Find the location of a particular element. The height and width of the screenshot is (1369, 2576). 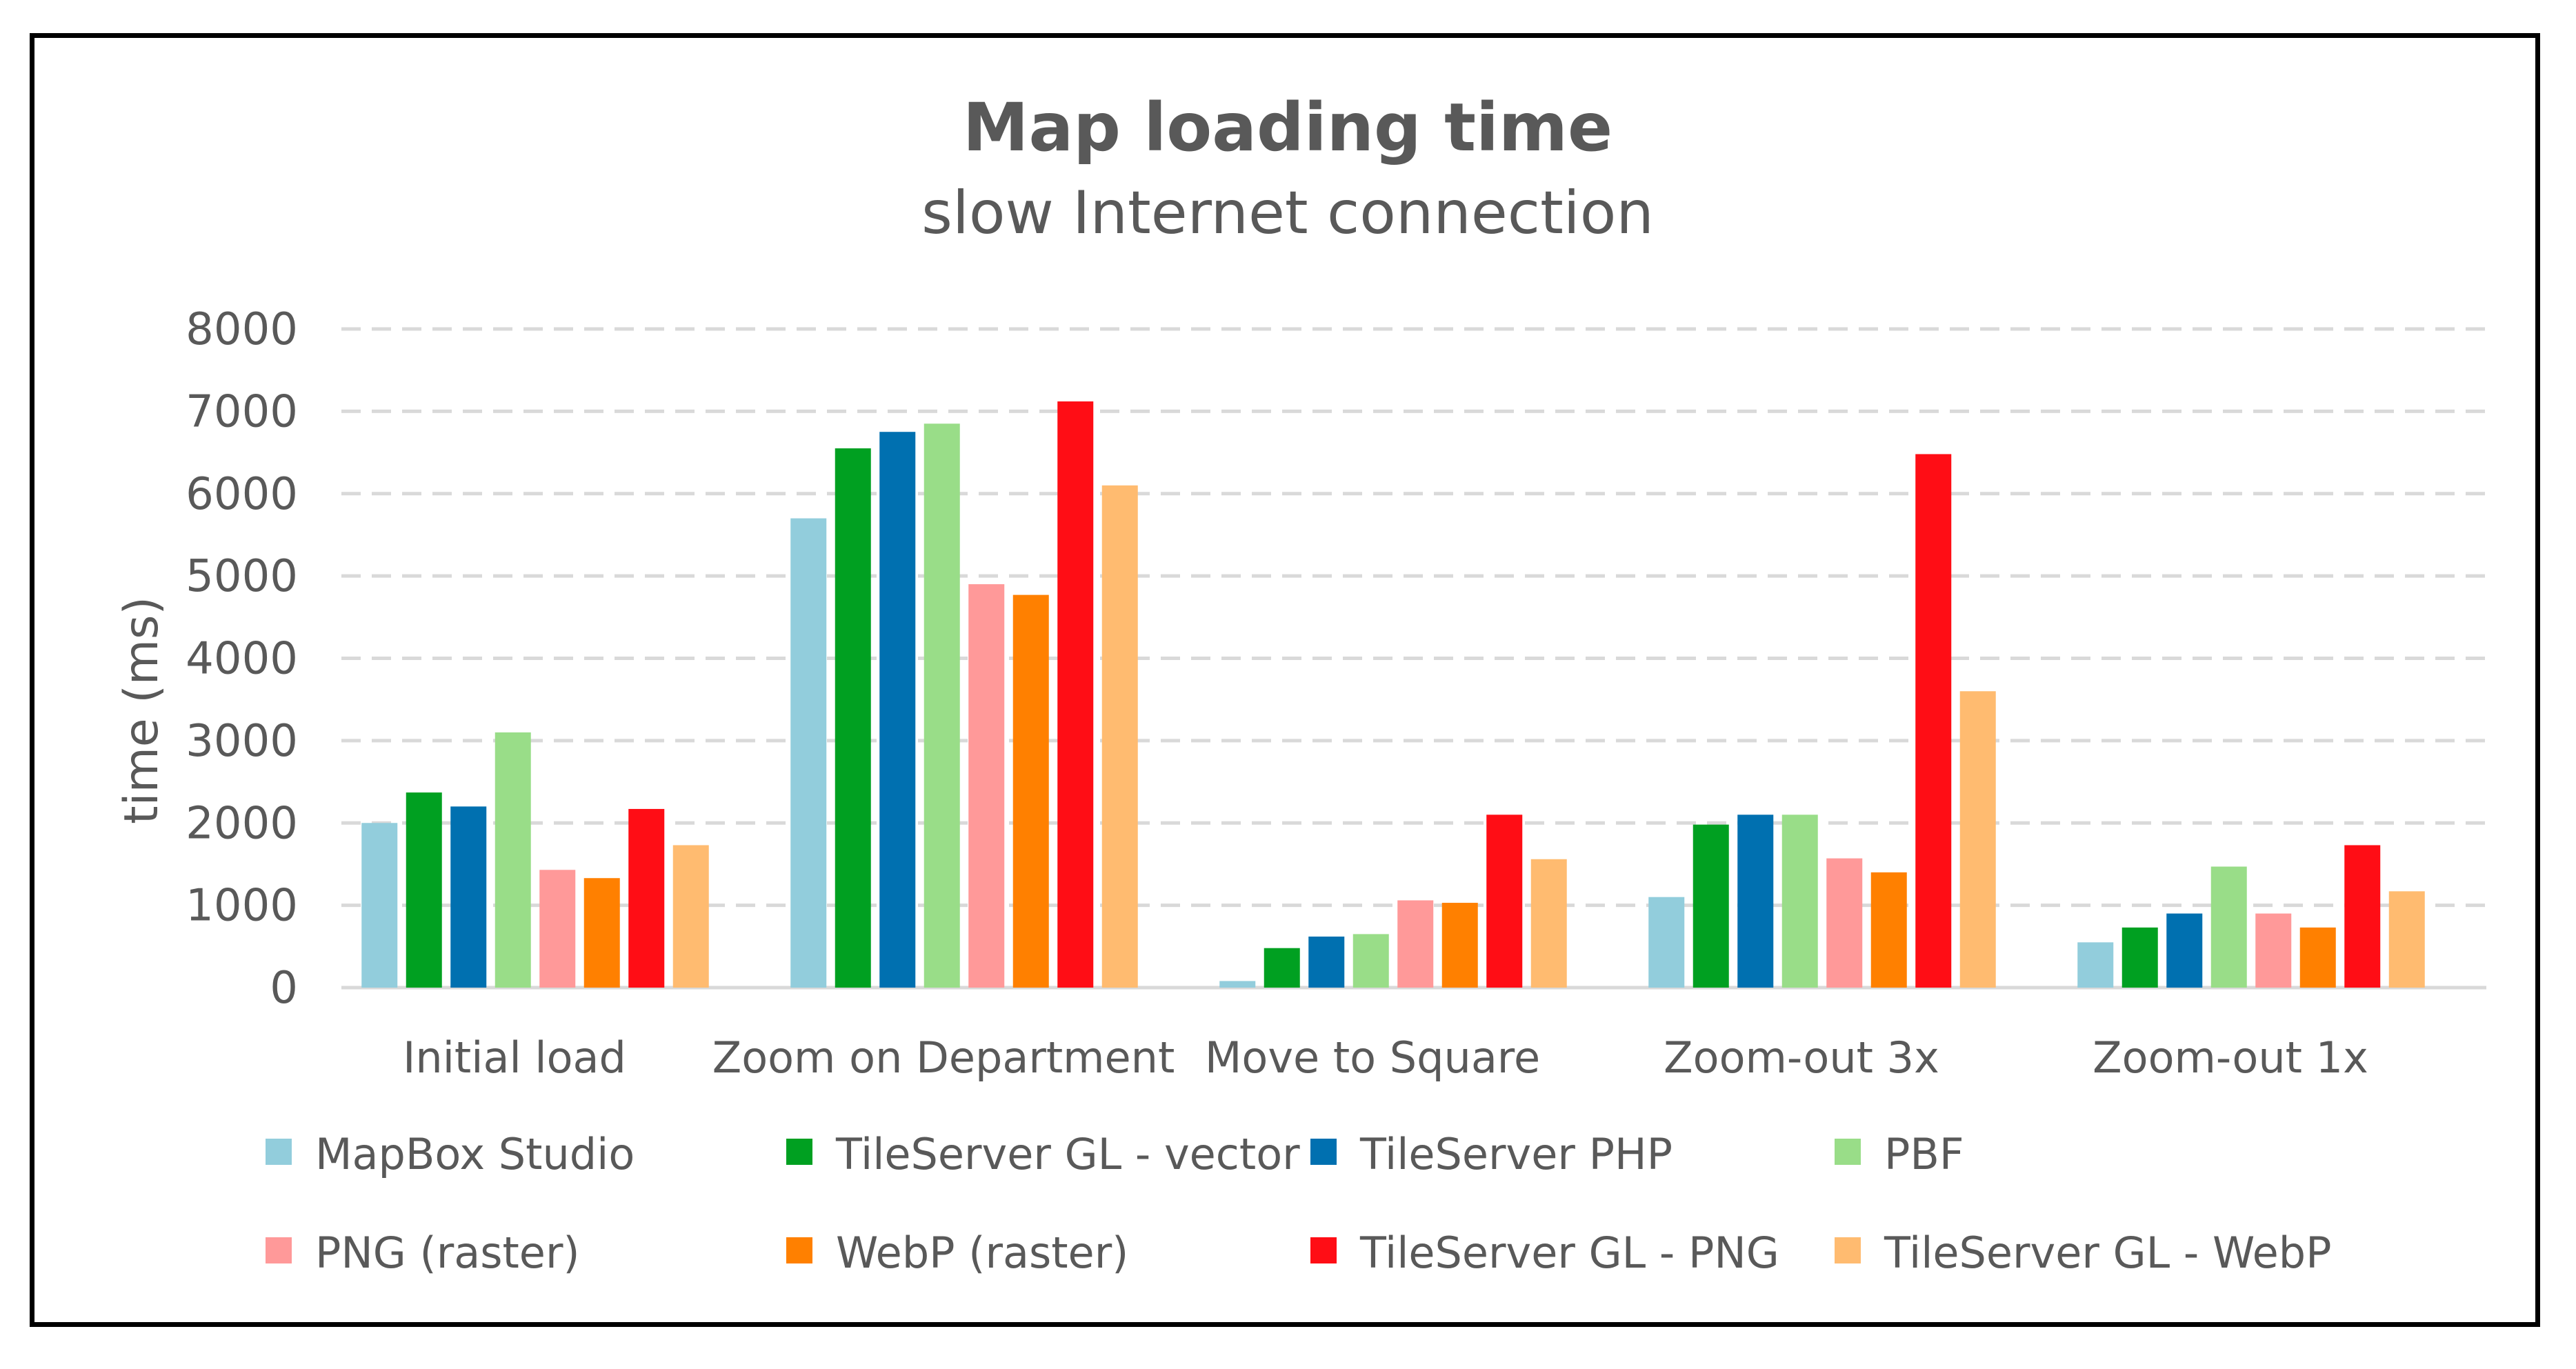

chart-subtitle: slow Internet connection is located at coordinates (1287, 213).